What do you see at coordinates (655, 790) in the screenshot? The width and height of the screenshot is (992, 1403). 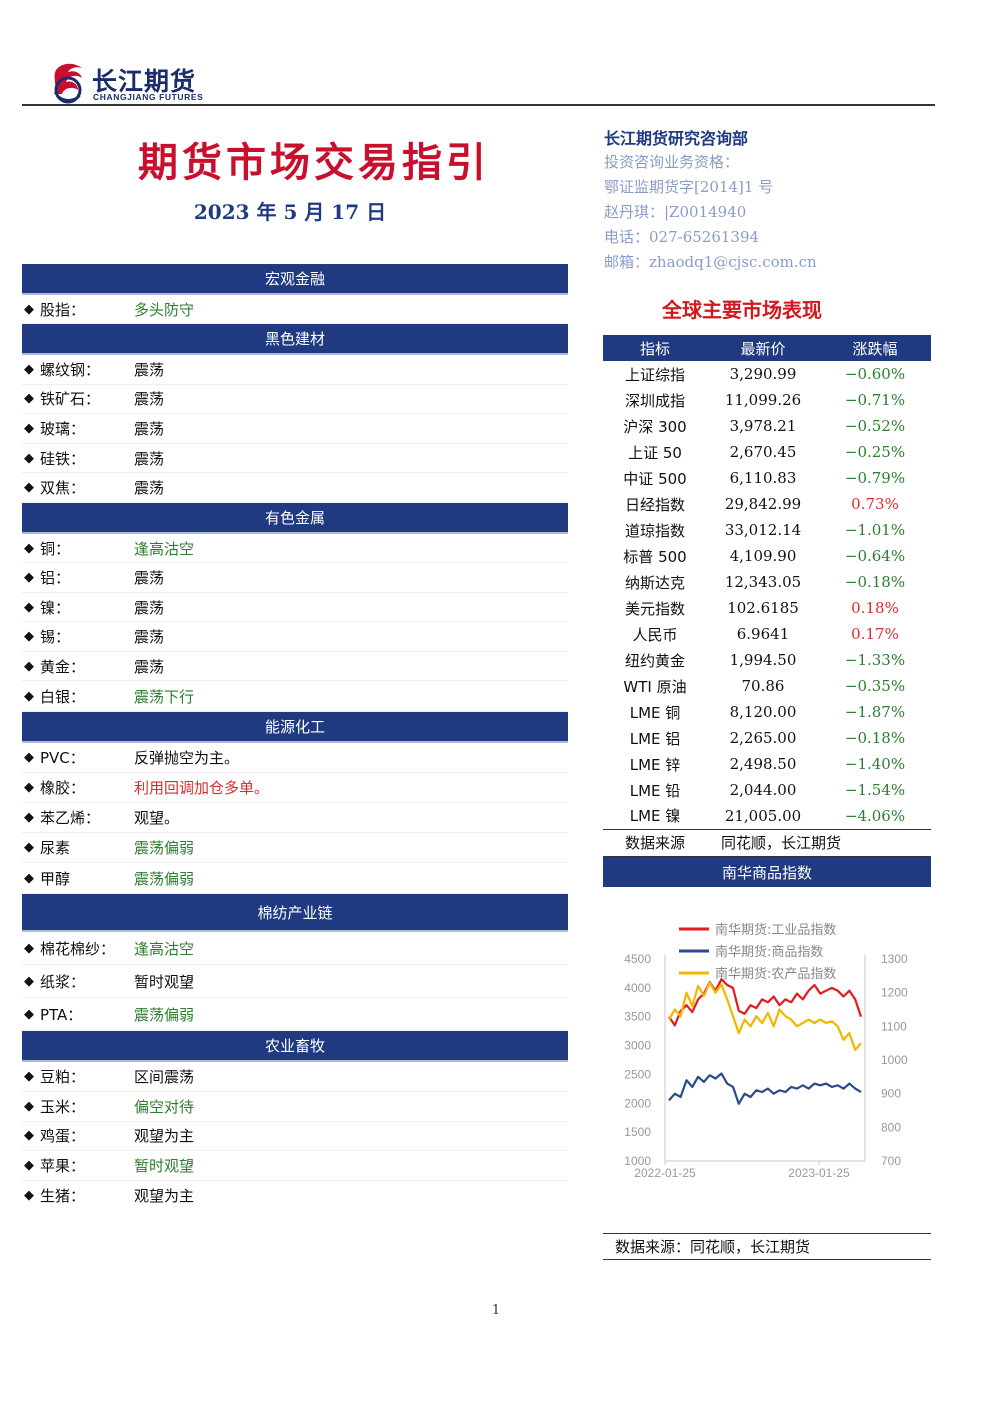 I see `indicator-name: LME 铅` at bounding box center [655, 790].